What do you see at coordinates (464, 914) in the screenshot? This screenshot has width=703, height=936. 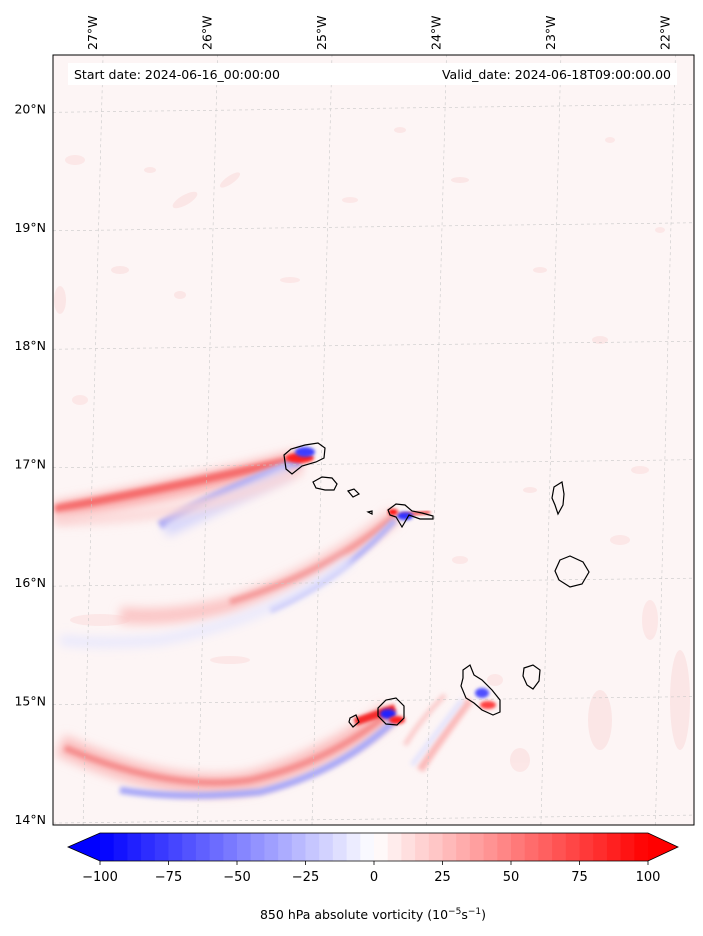 I see `colorbar-title-mid: s` at bounding box center [464, 914].